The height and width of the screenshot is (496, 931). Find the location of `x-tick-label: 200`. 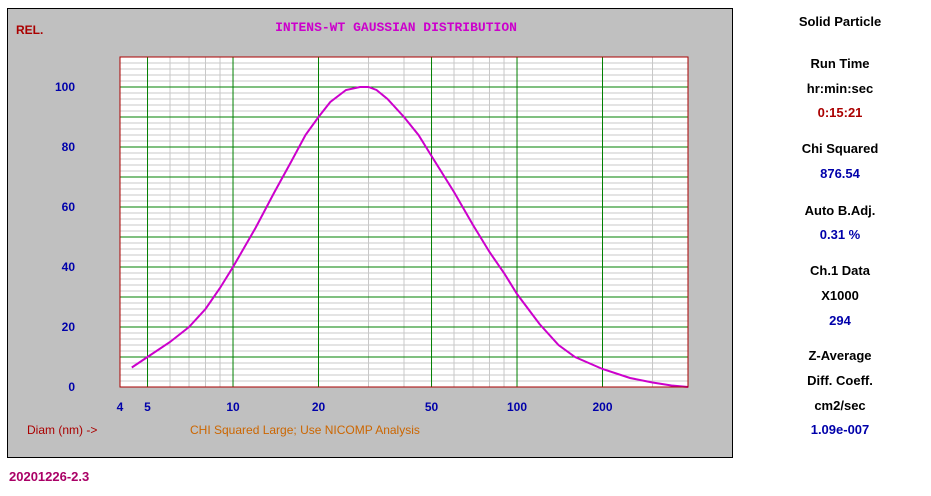

x-tick-label: 200 is located at coordinates (602, 407).